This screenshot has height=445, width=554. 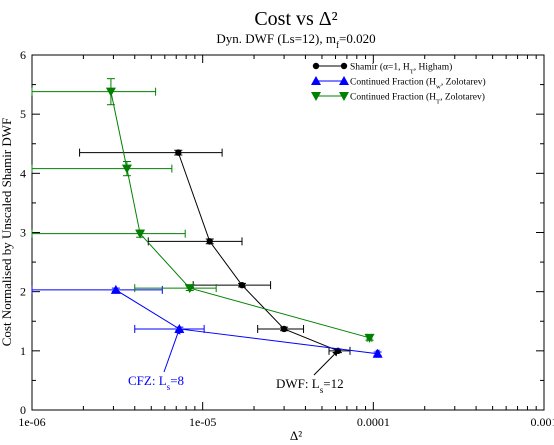 What do you see at coordinates (373, 422) in the screenshot?
I see `x-tick-label: 0.0001` at bounding box center [373, 422].